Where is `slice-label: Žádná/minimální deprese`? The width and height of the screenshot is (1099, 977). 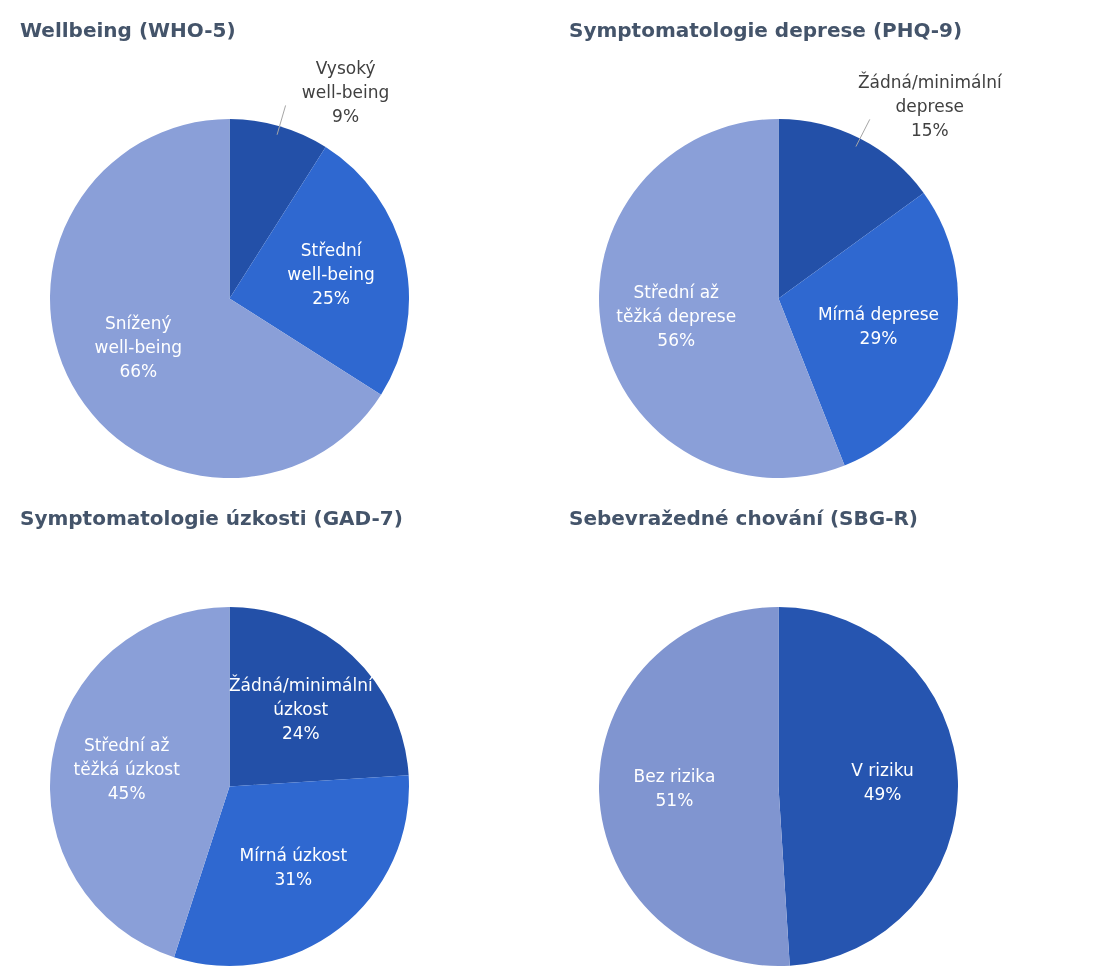
slice-label: Žádná/minimální deprese is located at coordinates (930, 93).